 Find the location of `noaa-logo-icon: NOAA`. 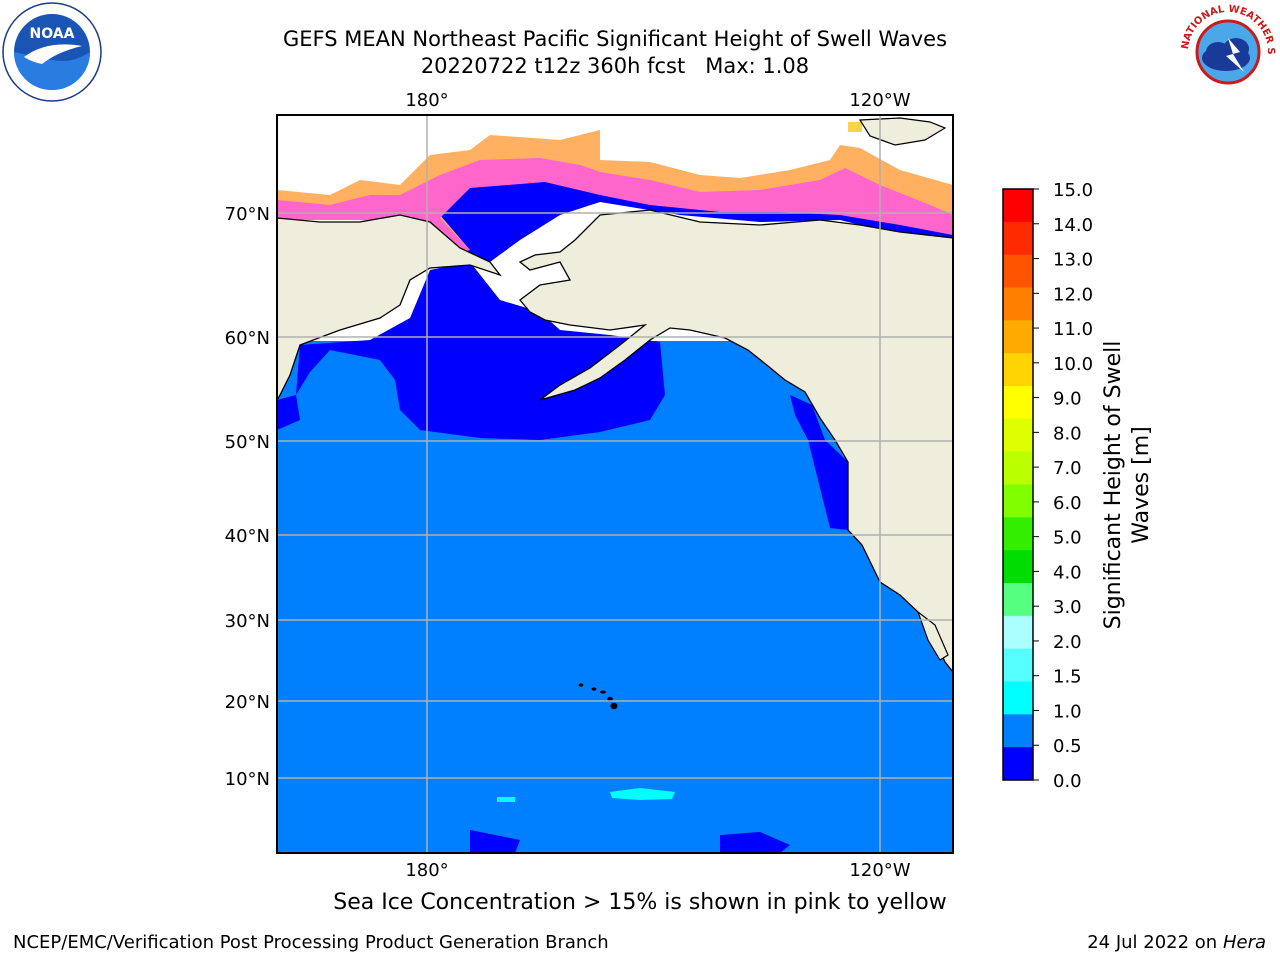

noaa-logo-icon: NOAA is located at coordinates (52, 52).